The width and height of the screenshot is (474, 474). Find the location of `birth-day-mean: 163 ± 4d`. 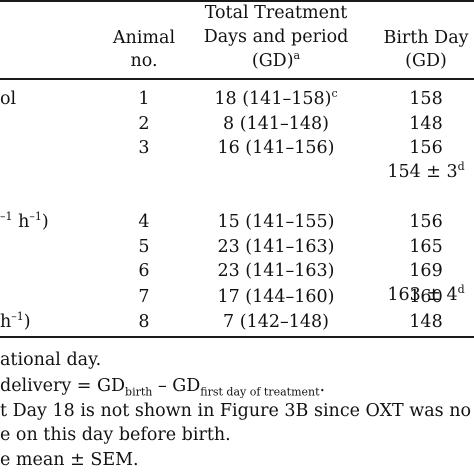

birth-day-mean: 163 ± 4d is located at coordinates (426, 294).